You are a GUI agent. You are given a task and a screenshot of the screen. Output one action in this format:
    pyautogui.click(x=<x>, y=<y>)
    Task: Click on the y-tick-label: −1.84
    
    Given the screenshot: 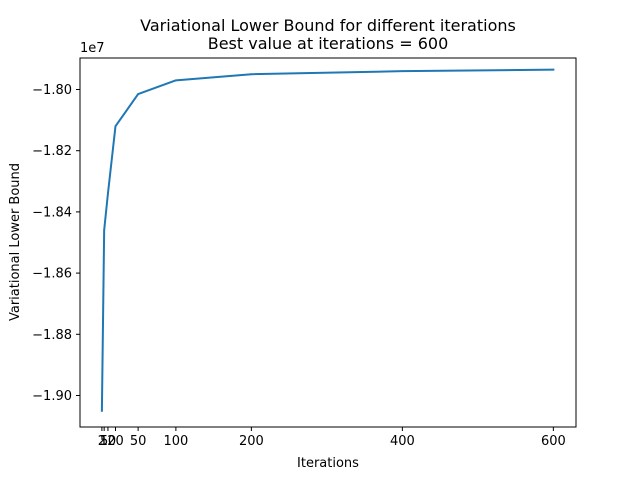 What is the action you would take?
    pyautogui.click(x=52, y=212)
    